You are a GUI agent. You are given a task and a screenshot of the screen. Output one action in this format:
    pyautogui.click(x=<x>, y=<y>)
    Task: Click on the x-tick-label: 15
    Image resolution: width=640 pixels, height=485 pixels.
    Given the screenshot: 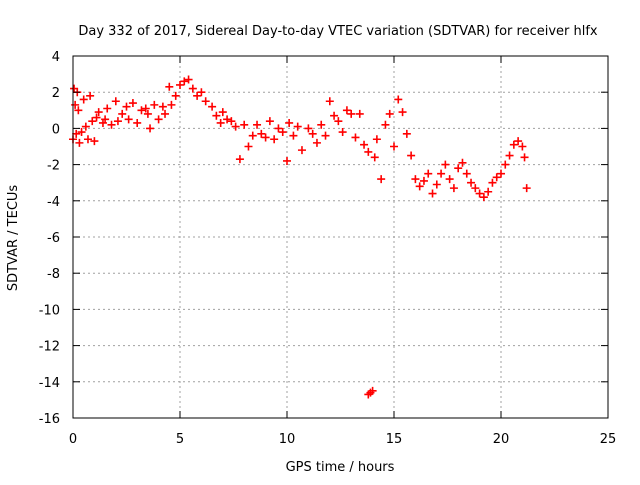 What is the action you would take?
    pyautogui.click(x=394, y=439)
    